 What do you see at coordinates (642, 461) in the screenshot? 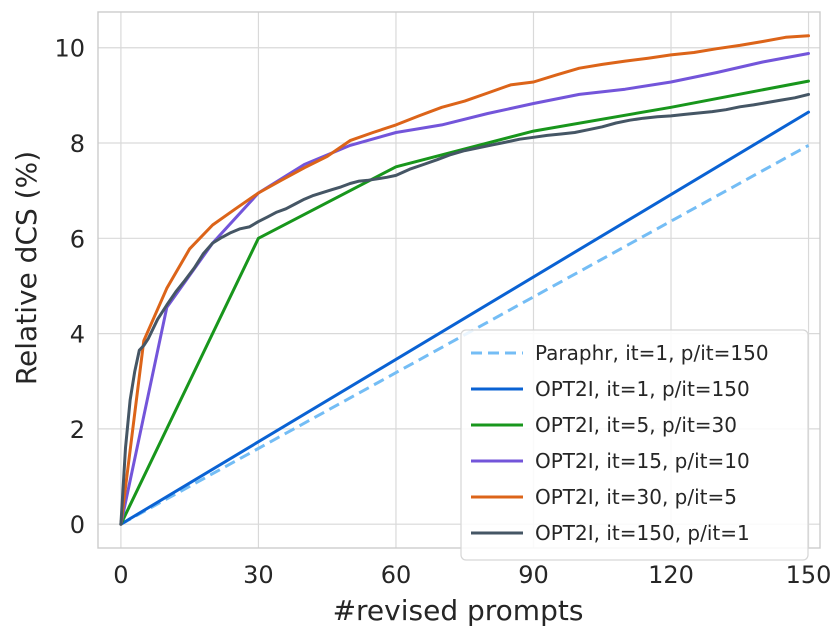
I see `legend-label-4: OPT2I, it=15, p/it=10` at bounding box center [642, 461].